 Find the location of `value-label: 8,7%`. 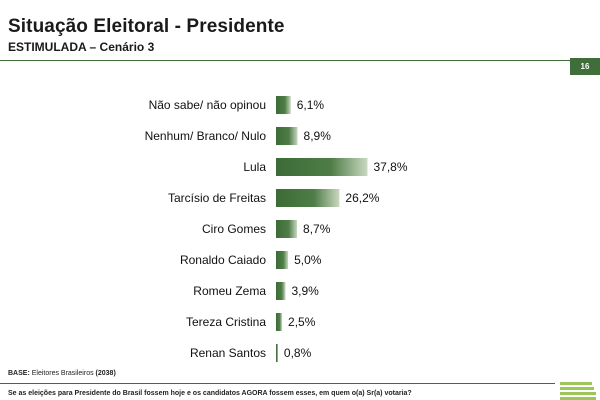

value-label: 8,7% is located at coordinates (317, 229).